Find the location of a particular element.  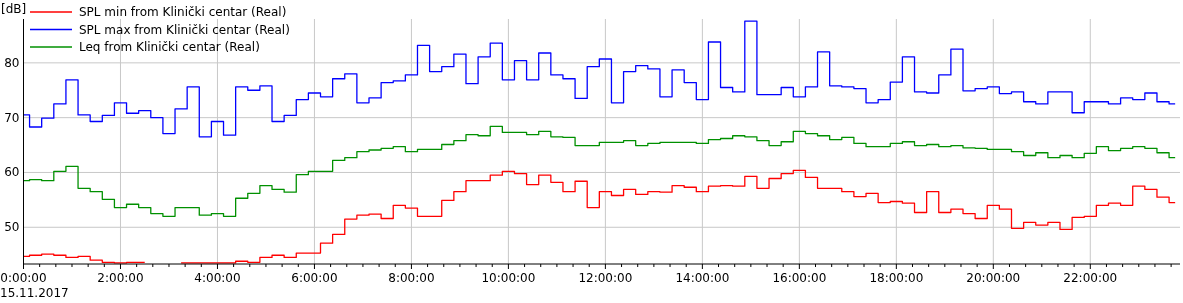

legend-label: SPL max from Klinički centar (Real) is located at coordinates (184, 29).